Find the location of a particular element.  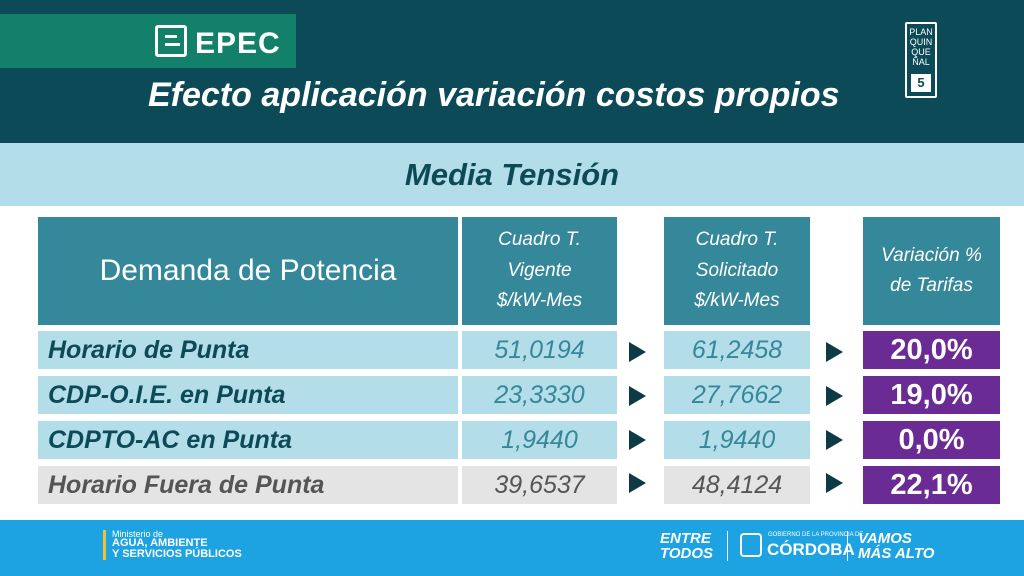

cell-vigente: 51,0194 is located at coordinates (539, 350).